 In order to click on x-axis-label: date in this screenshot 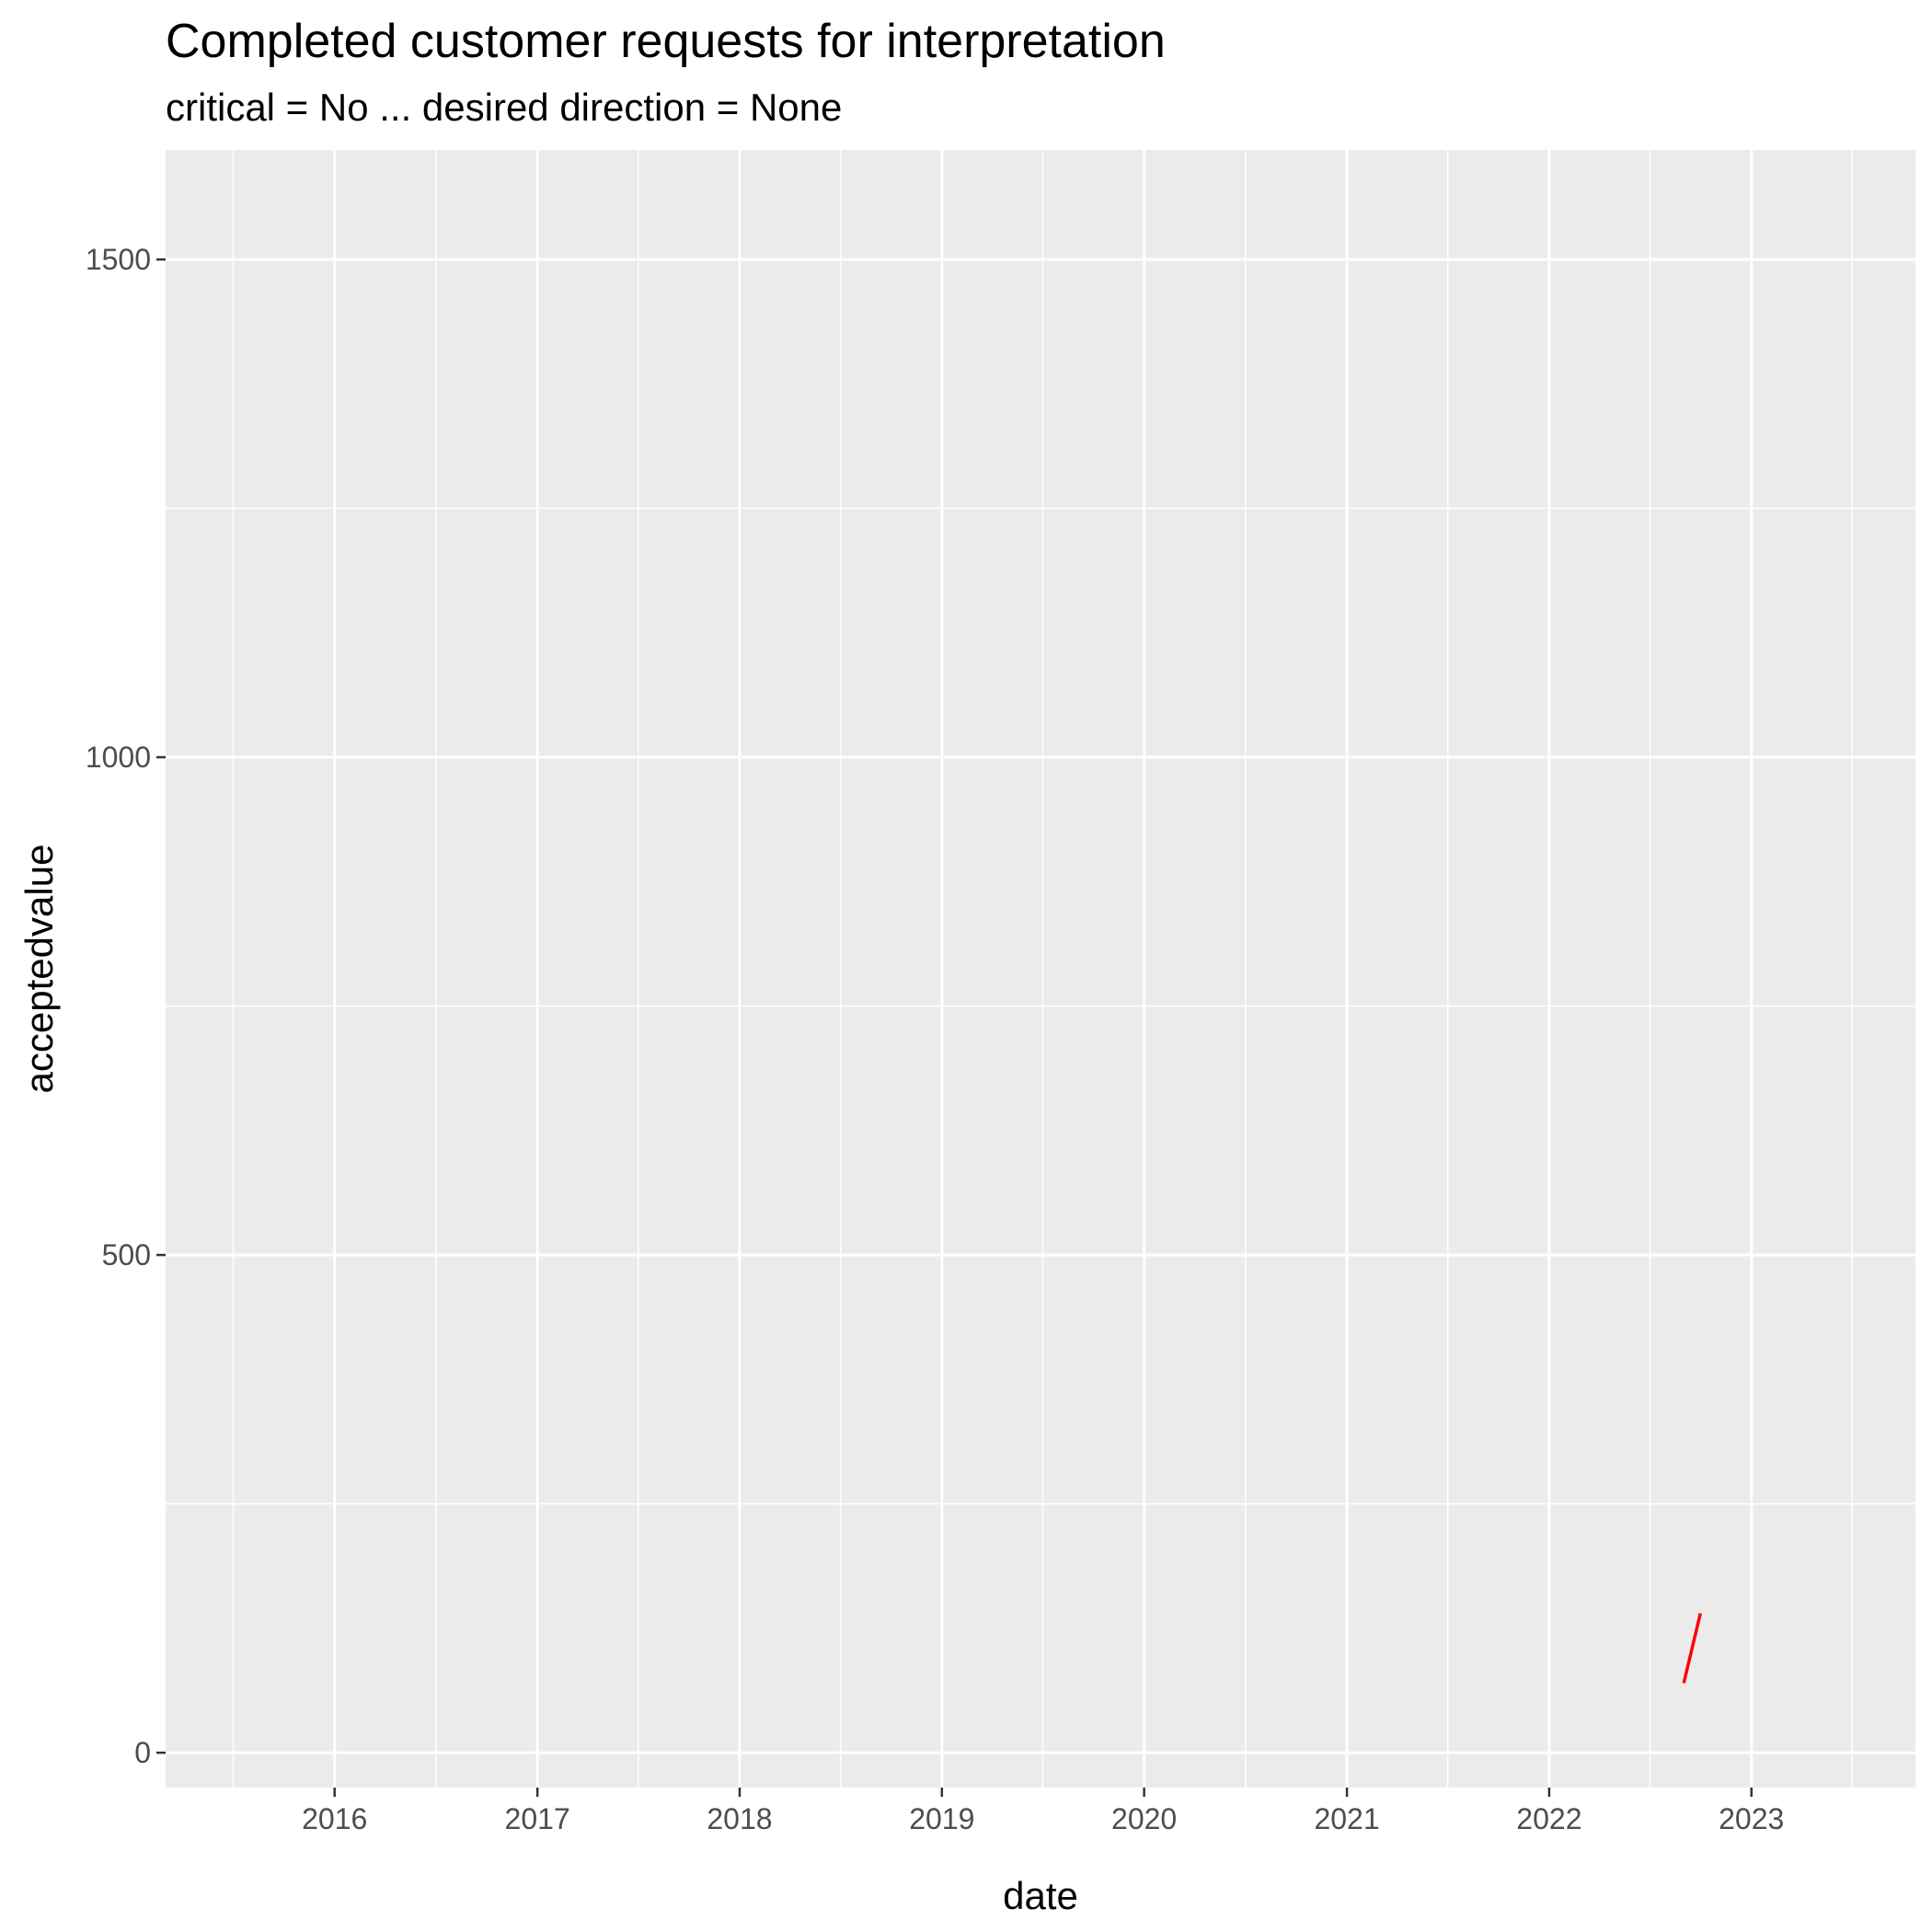, I will do `click(1040, 1895)`.